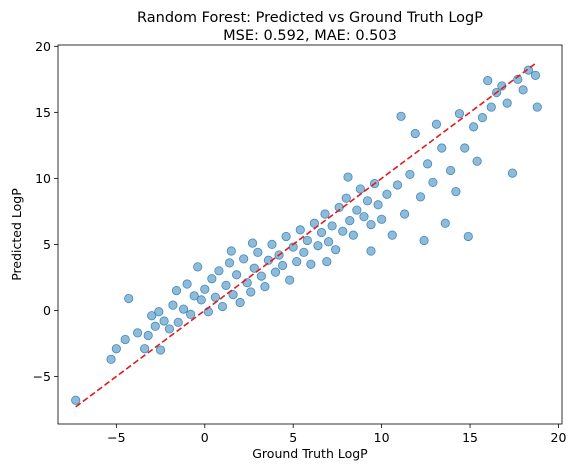 The height and width of the screenshot is (470, 573). What do you see at coordinates (42, 376) in the screenshot?
I see `y-tick-label: −5` at bounding box center [42, 376].